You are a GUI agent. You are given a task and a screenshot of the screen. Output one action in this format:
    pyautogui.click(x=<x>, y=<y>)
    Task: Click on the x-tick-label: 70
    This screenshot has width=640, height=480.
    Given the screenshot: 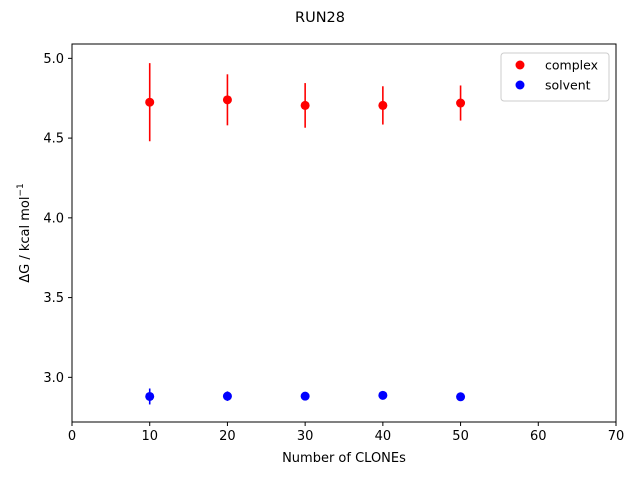 What is the action you would take?
    pyautogui.click(x=616, y=436)
    